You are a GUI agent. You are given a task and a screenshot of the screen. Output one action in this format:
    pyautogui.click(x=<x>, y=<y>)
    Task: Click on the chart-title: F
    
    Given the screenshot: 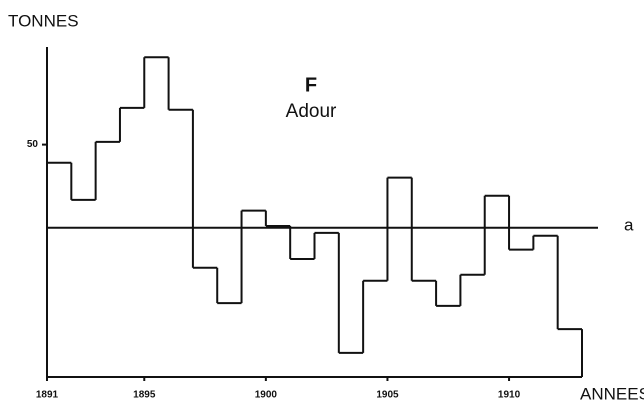 What is the action you would take?
    pyautogui.click(x=311, y=85)
    